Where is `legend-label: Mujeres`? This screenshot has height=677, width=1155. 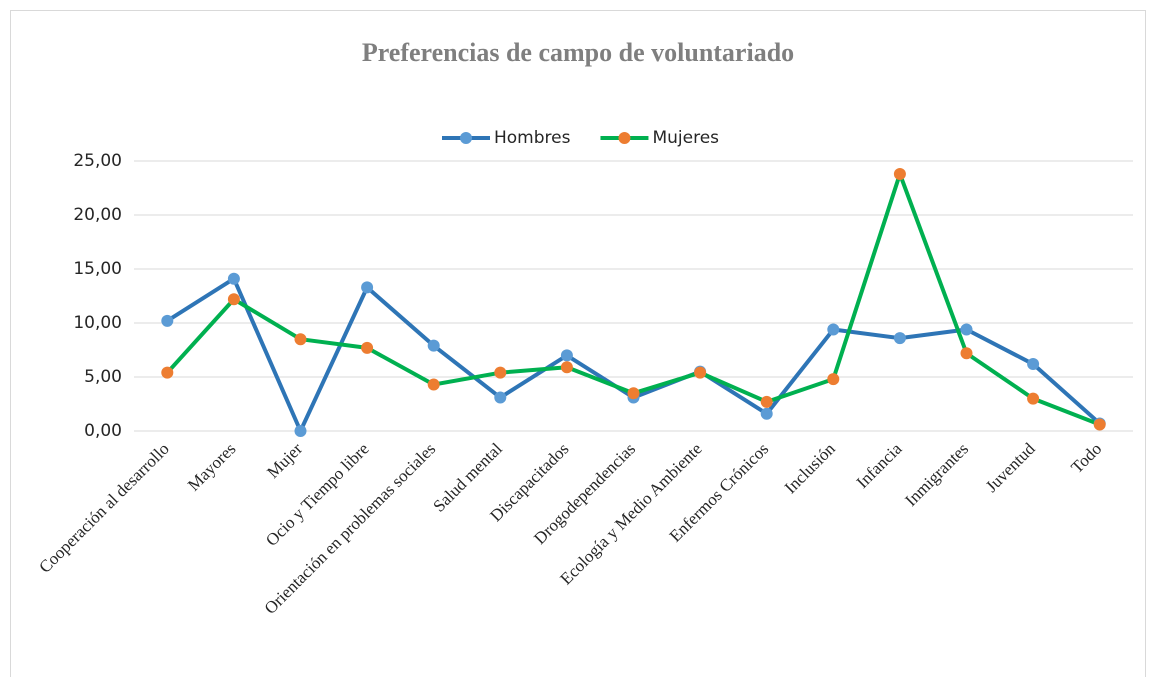
legend-label: Mujeres is located at coordinates (685, 138).